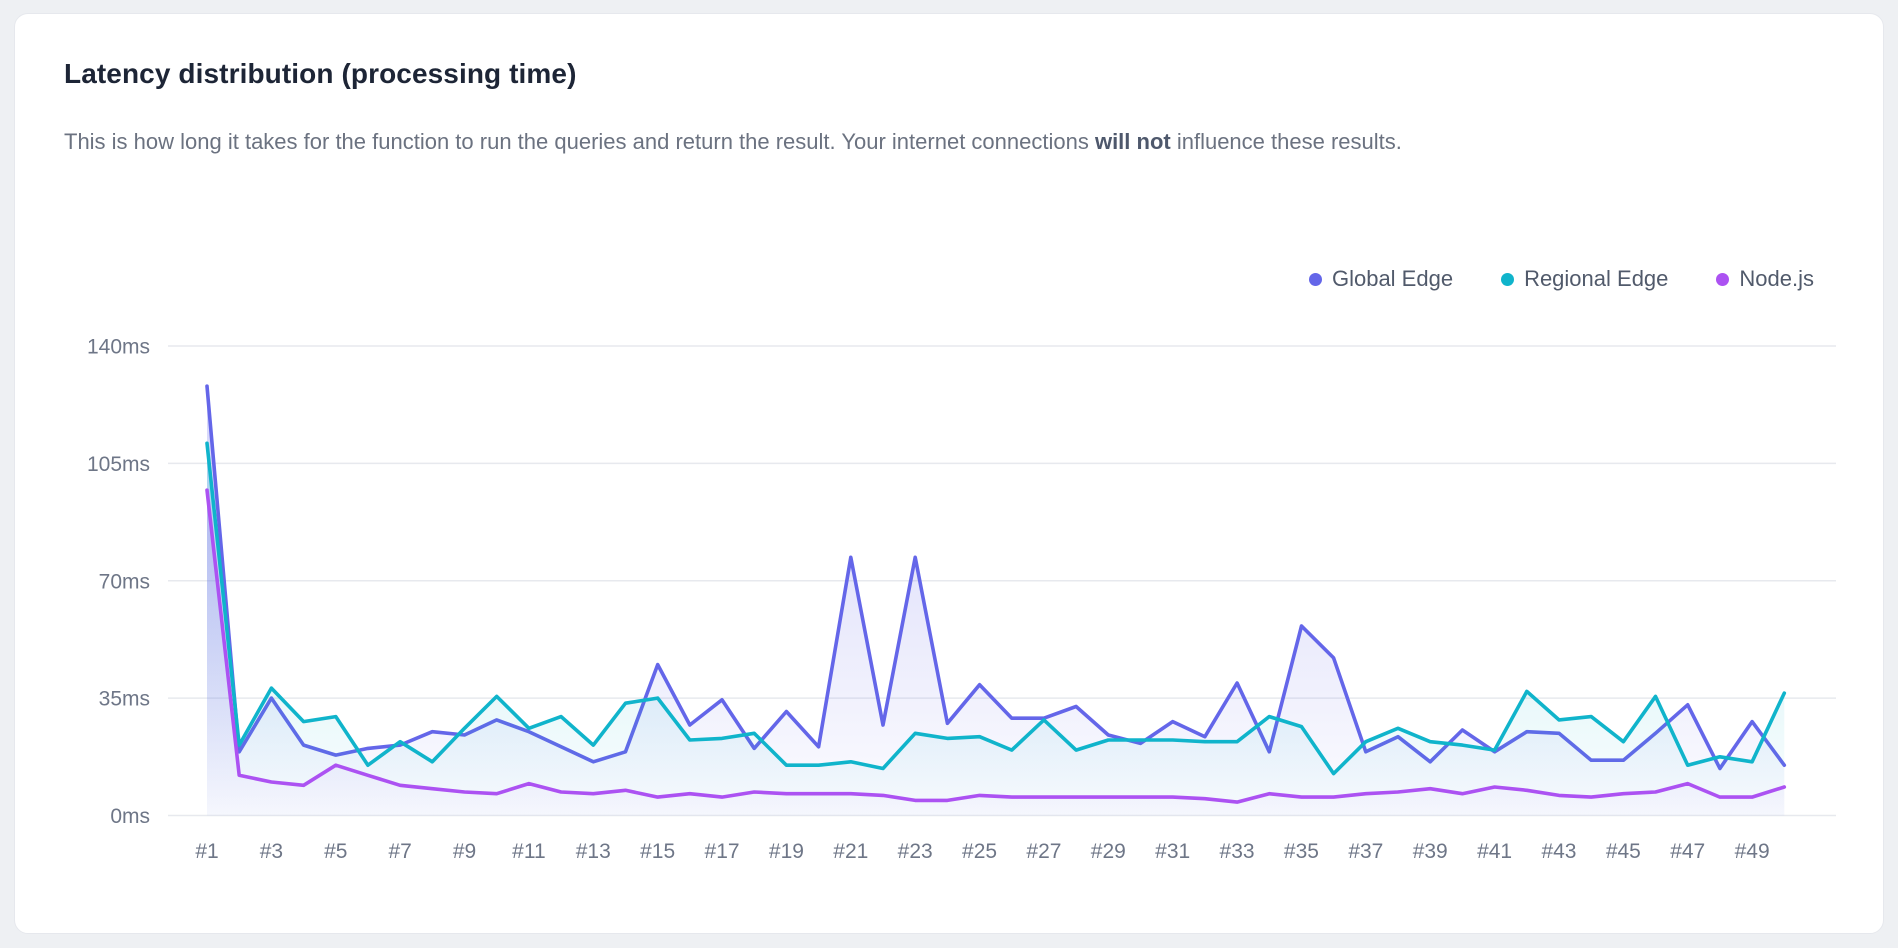  What do you see at coordinates (1301, 851) in the screenshot?
I see `x-tick-label: #35` at bounding box center [1301, 851].